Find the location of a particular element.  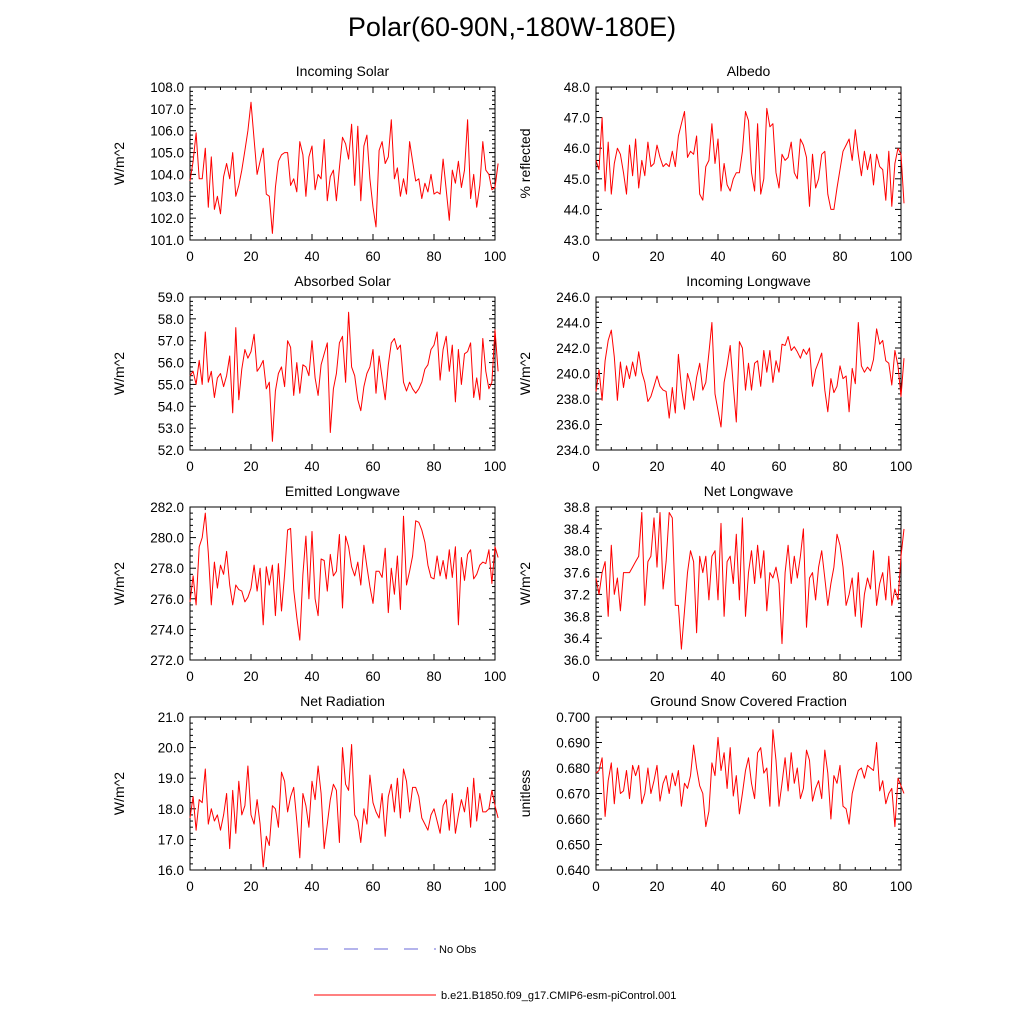

y-tick-label: 53.0 is located at coordinates (171, 428).